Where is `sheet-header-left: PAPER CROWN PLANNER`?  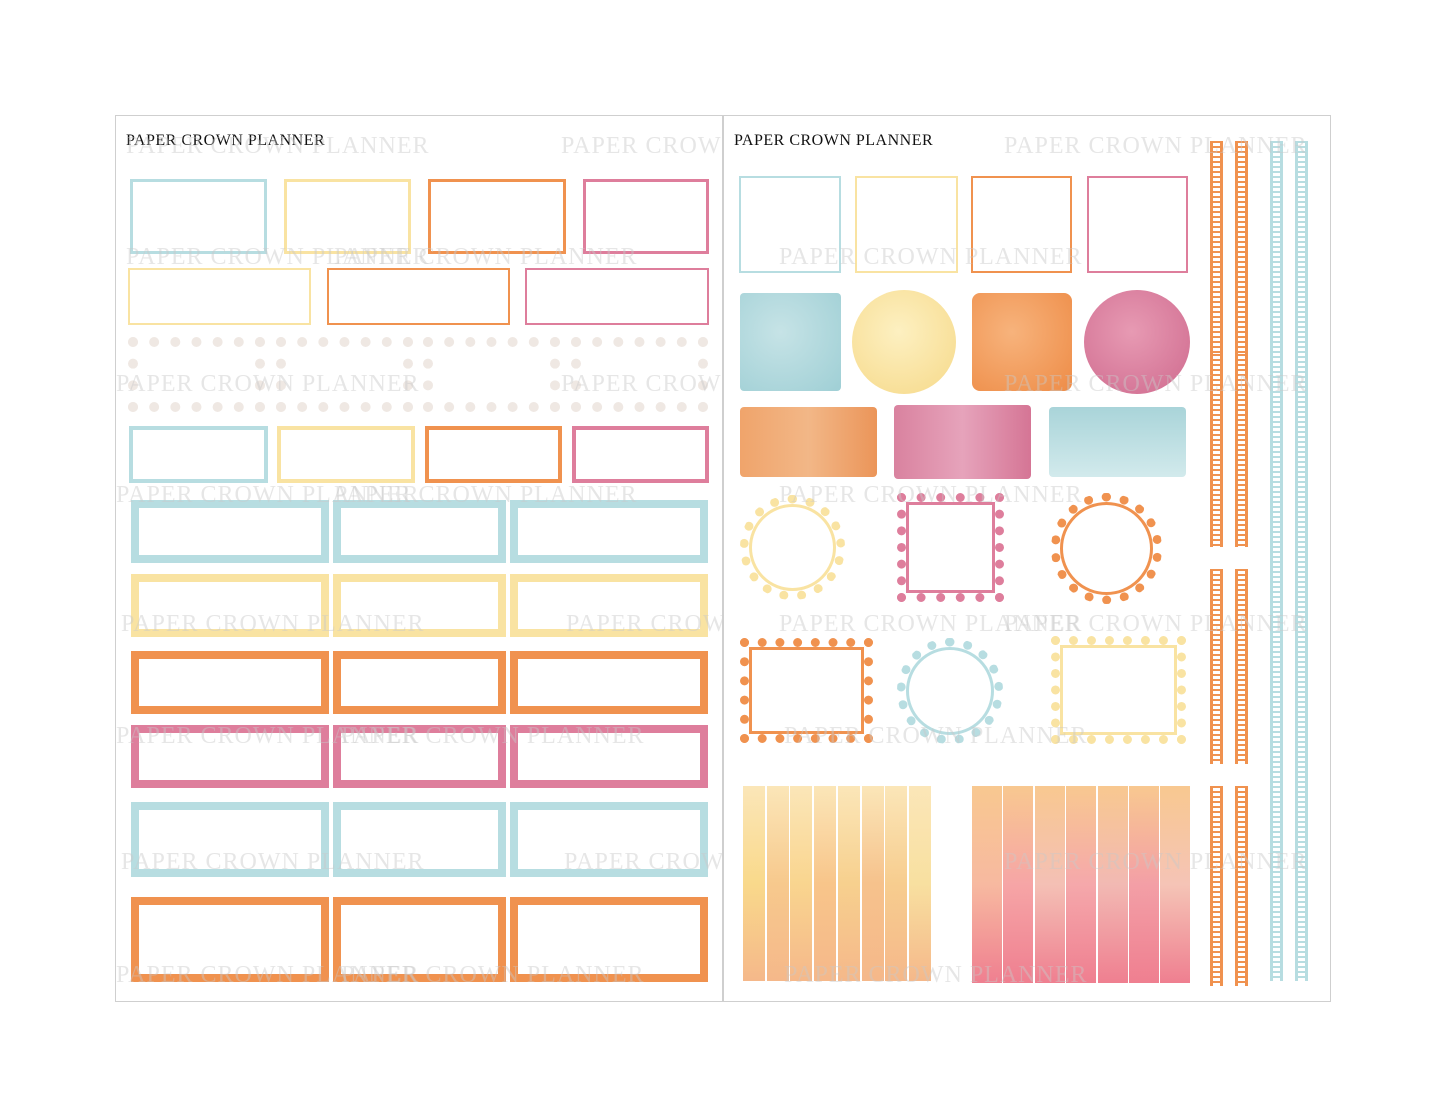 sheet-header-left: PAPER CROWN PLANNER is located at coordinates (226, 140).